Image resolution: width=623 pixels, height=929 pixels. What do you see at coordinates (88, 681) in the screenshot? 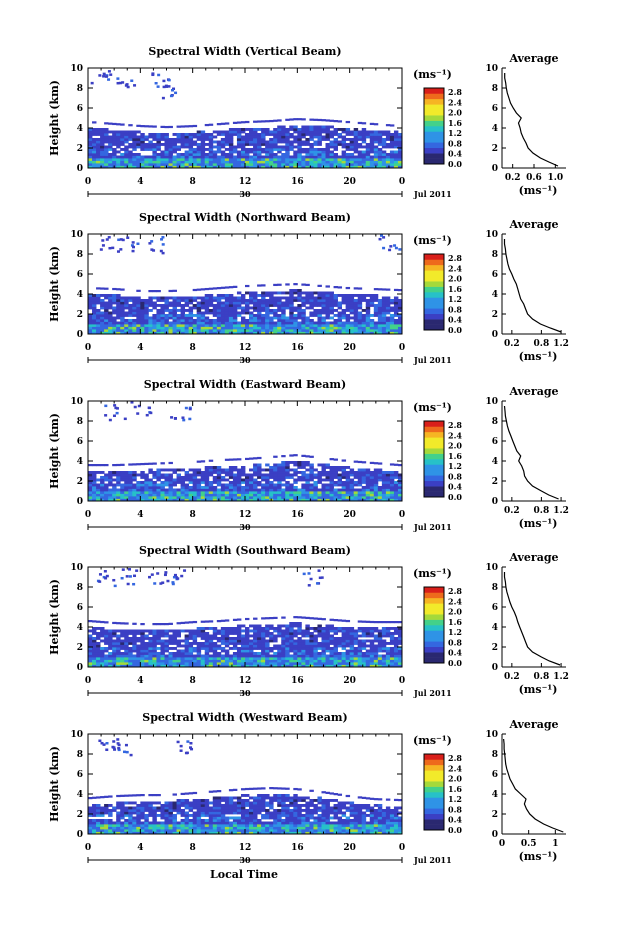
I see `x-tick-label: 0` at bounding box center [88, 681].